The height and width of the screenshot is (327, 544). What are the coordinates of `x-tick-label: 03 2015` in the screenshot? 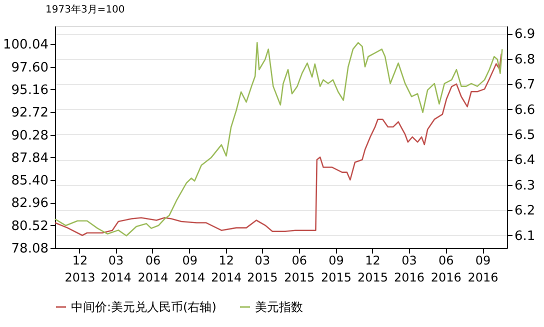 It's located at (262, 269).